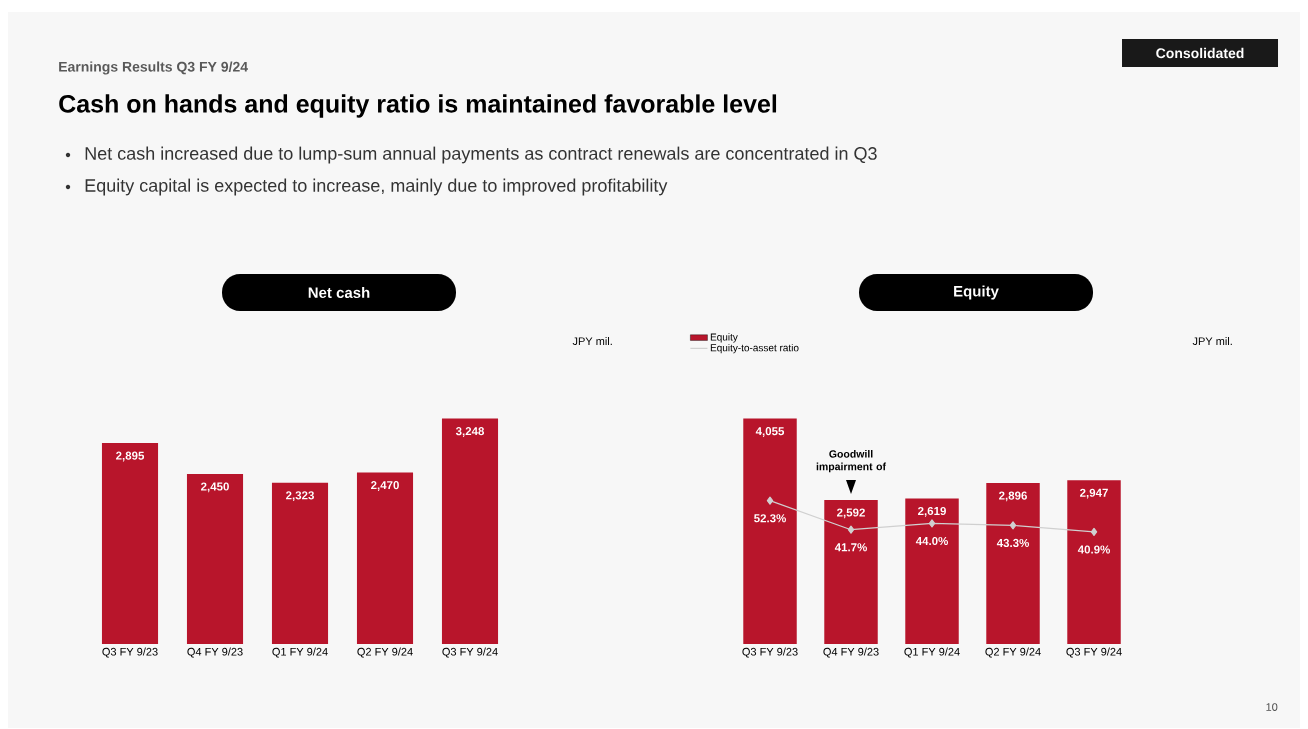  What do you see at coordinates (470, 432) in the screenshot?
I see `data-label: 3,248` at bounding box center [470, 432].